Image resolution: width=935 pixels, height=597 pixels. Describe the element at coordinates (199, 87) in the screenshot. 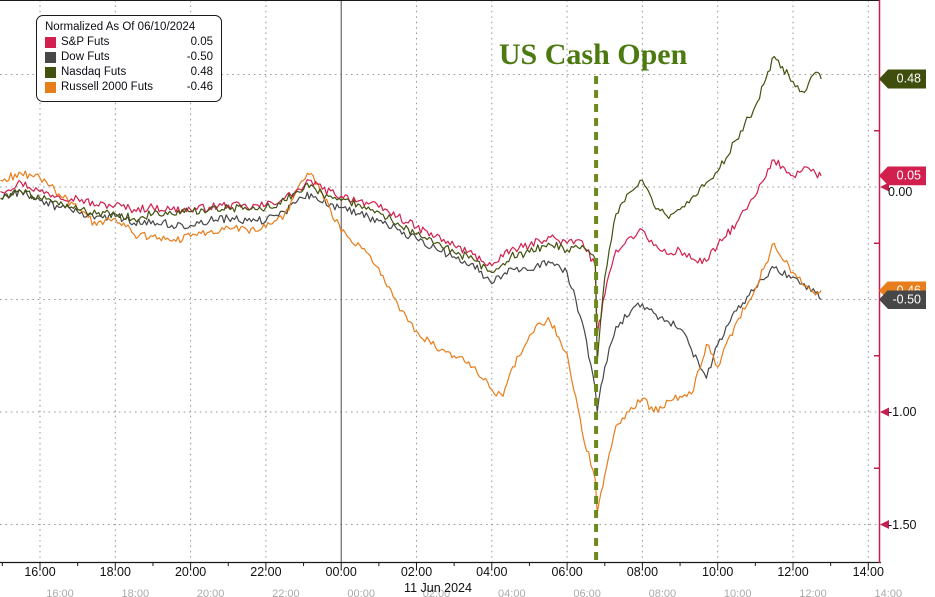

I see `legend-series-value: -0.46` at that location.